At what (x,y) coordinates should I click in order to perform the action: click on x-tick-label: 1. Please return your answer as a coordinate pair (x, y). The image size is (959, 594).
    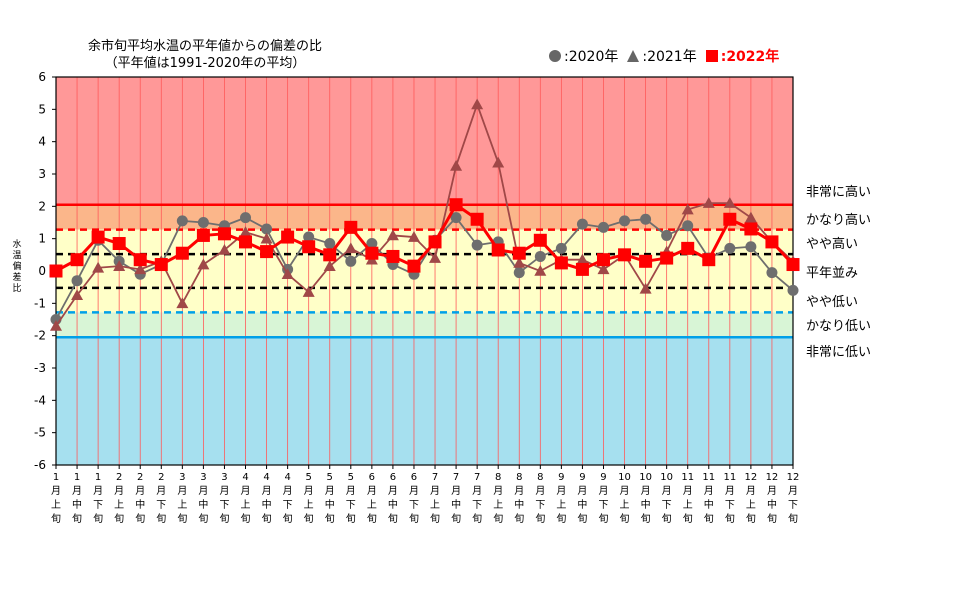
    Looking at the image, I should click on (77, 477).